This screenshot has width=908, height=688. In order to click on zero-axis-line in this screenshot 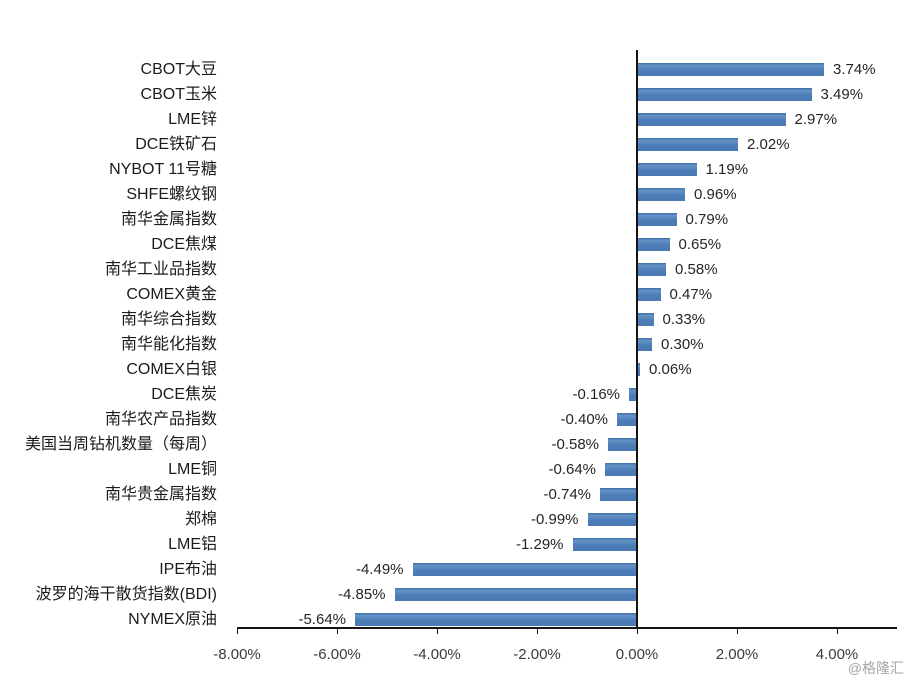, I will do `click(637, 339)`.